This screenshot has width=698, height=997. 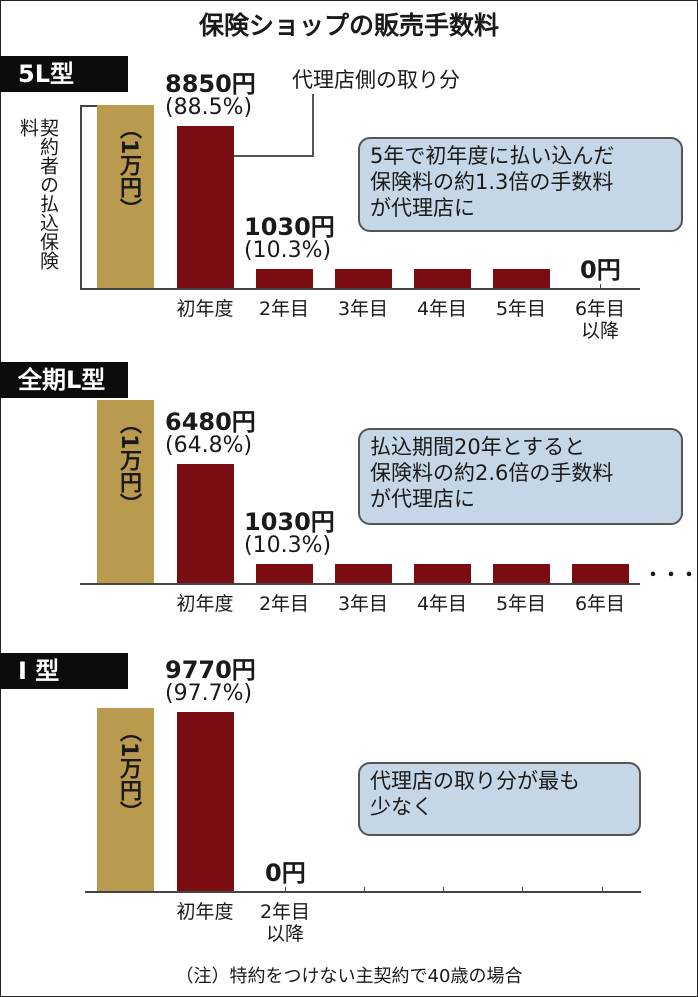 I want to click on data-label: 6480円 (64.8%), so click(x=210, y=433).